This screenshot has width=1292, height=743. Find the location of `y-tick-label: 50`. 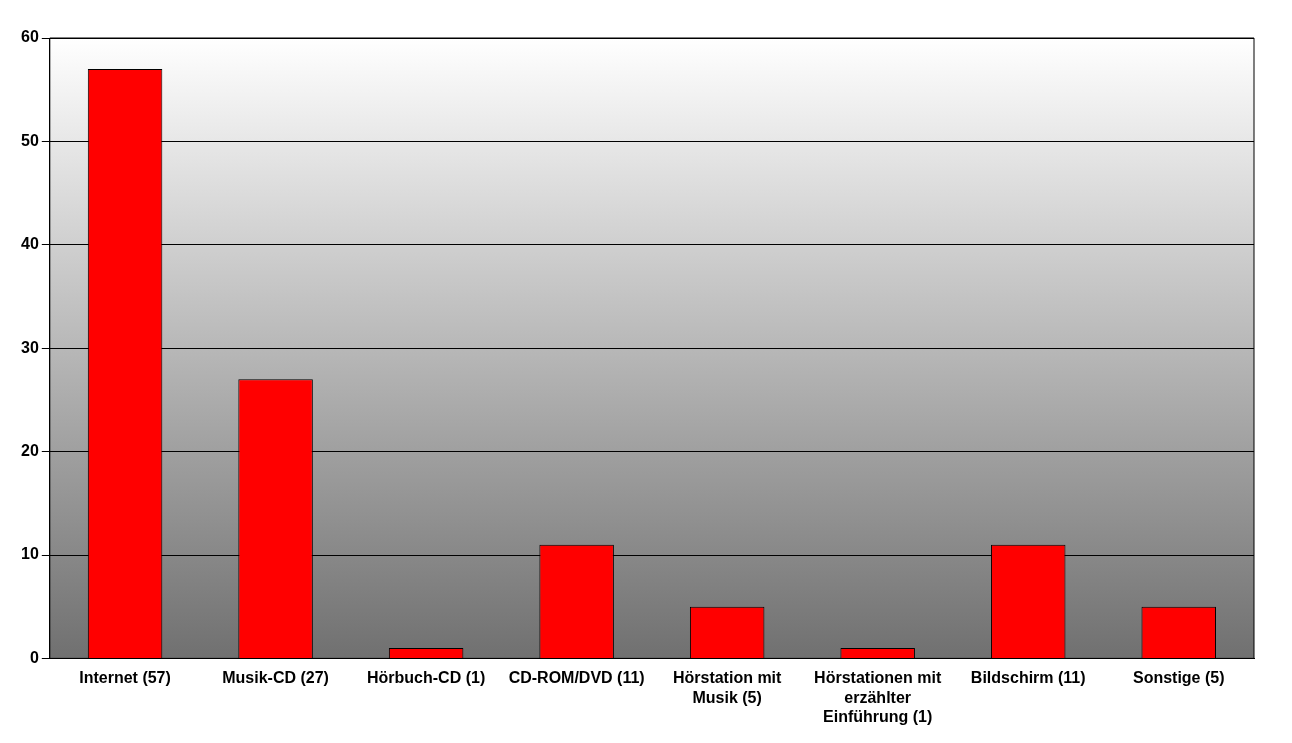

y-tick-label: 50 is located at coordinates (30, 140).